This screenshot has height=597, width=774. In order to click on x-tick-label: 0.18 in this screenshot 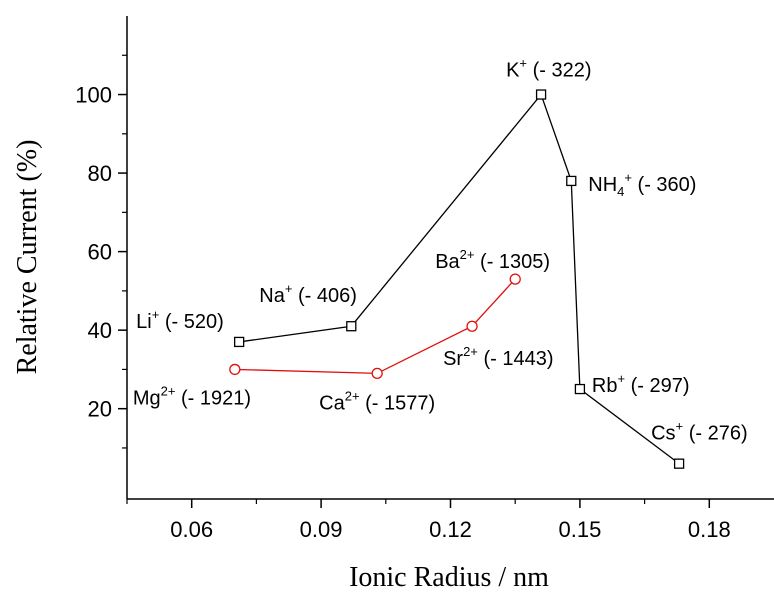, I will do `click(709, 529)`.